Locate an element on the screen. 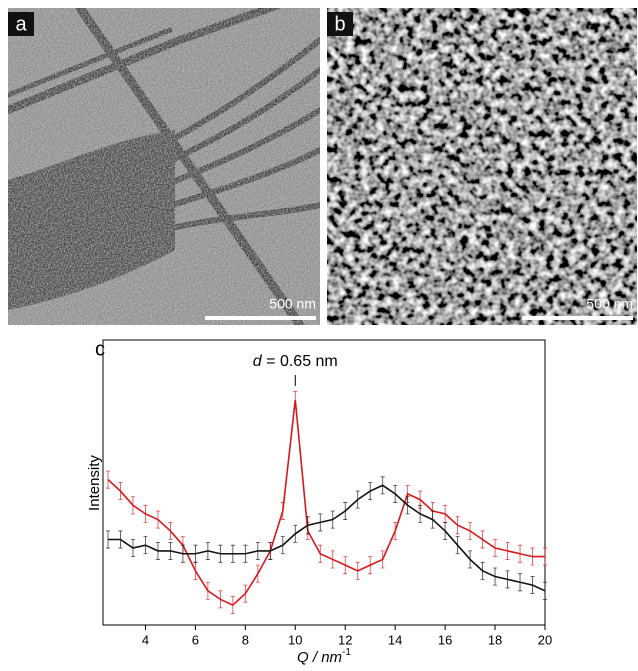 This screenshot has height=671, width=638. x-tick-label: 14 is located at coordinates (395, 639).